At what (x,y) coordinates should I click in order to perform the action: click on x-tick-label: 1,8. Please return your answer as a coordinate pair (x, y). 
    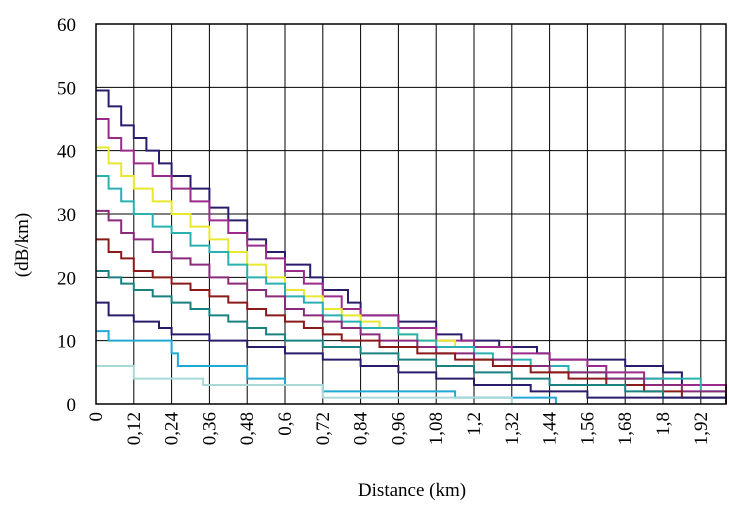
    Looking at the image, I should click on (663, 424).